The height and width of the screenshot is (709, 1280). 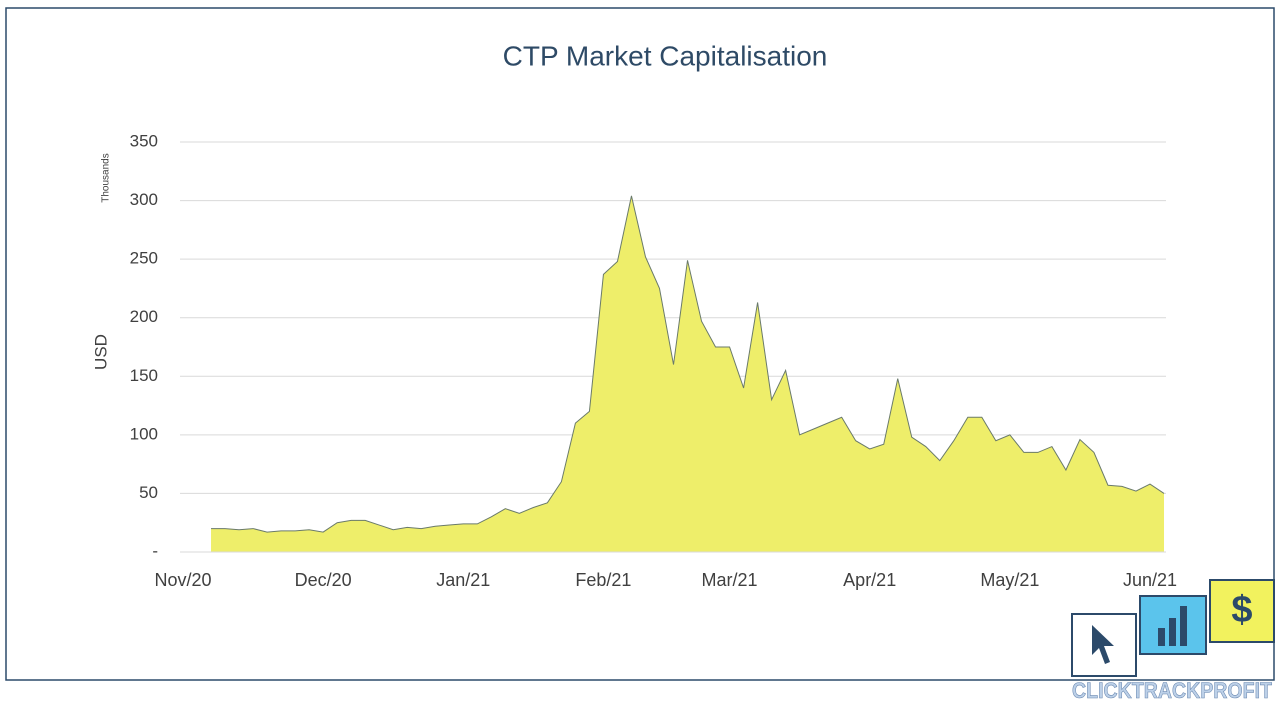 What do you see at coordinates (665, 55) in the screenshot?
I see `chart-title: CTP Market Capitalisation` at bounding box center [665, 55].